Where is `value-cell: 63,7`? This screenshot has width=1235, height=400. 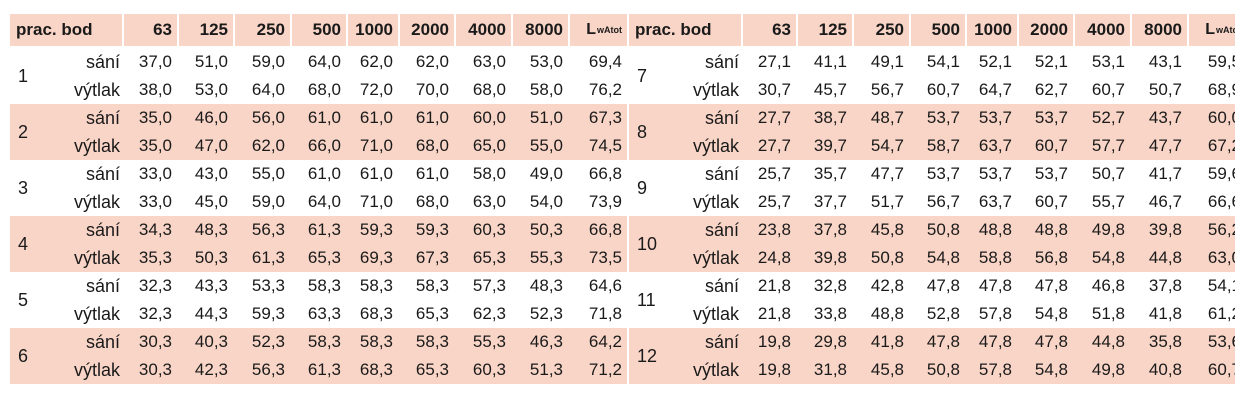 value-cell: 63,7 is located at coordinates (995, 201).